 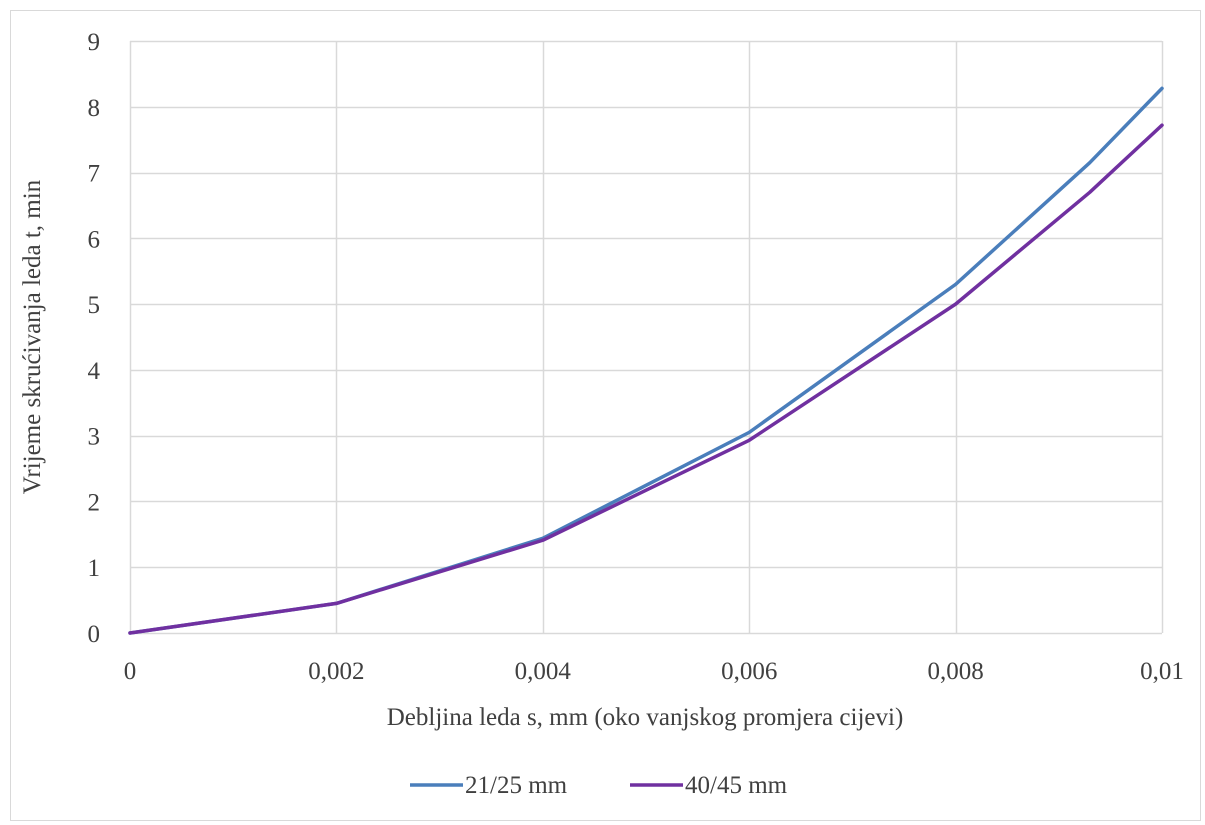 I want to click on y-tick-label: 2, so click(x=94, y=502).